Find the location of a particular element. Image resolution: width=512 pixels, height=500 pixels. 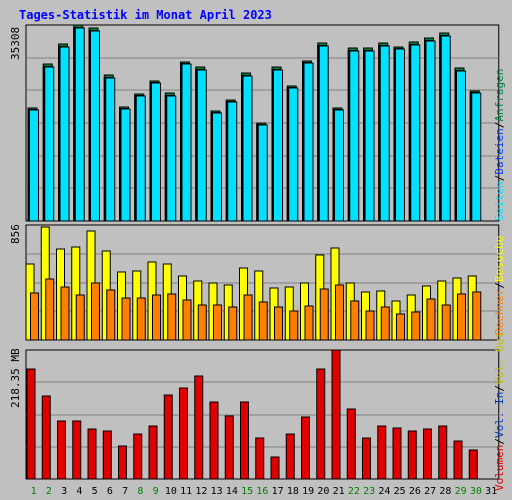

day-label-17: 17 is located at coordinates (278, 491).